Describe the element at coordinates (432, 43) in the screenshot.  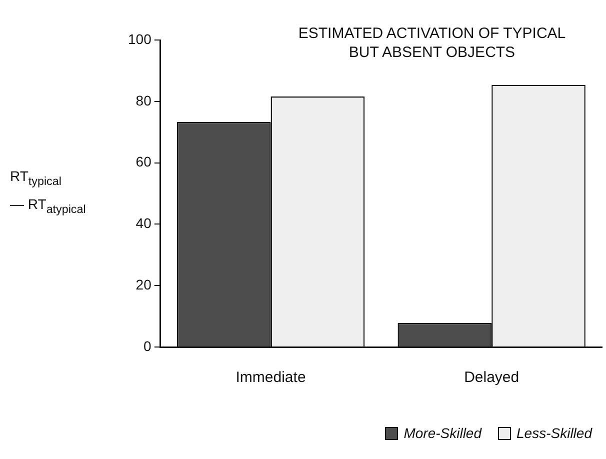
I see `chart-title: ESTIMATED ACTIVATION OF TYPICAL BUT ABSENT OBJECTS` at that location.